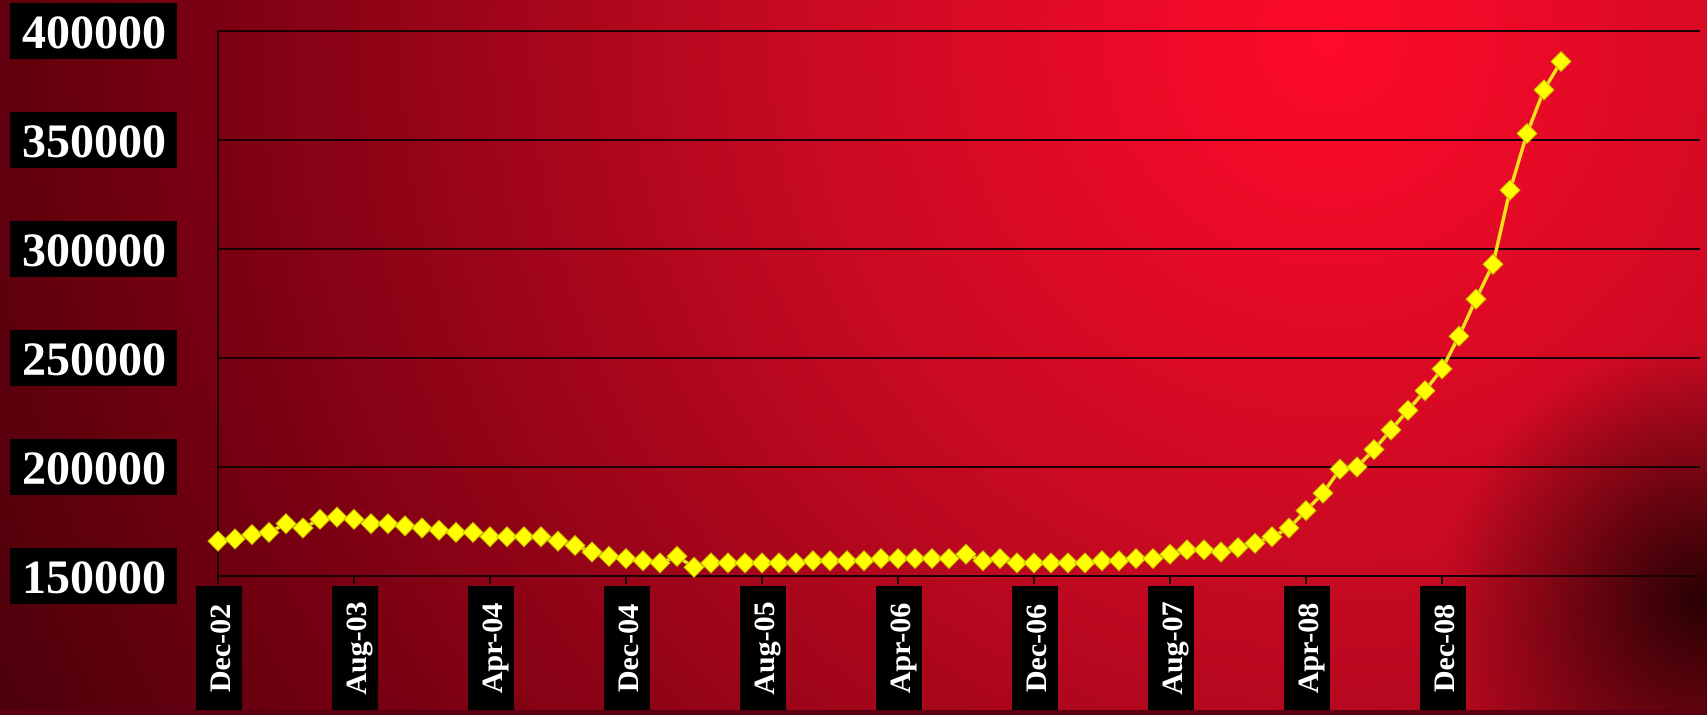  What do you see at coordinates (219, 648) in the screenshot?
I see `x-tick-Dec-02: Dec-02` at bounding box center [219, 648].